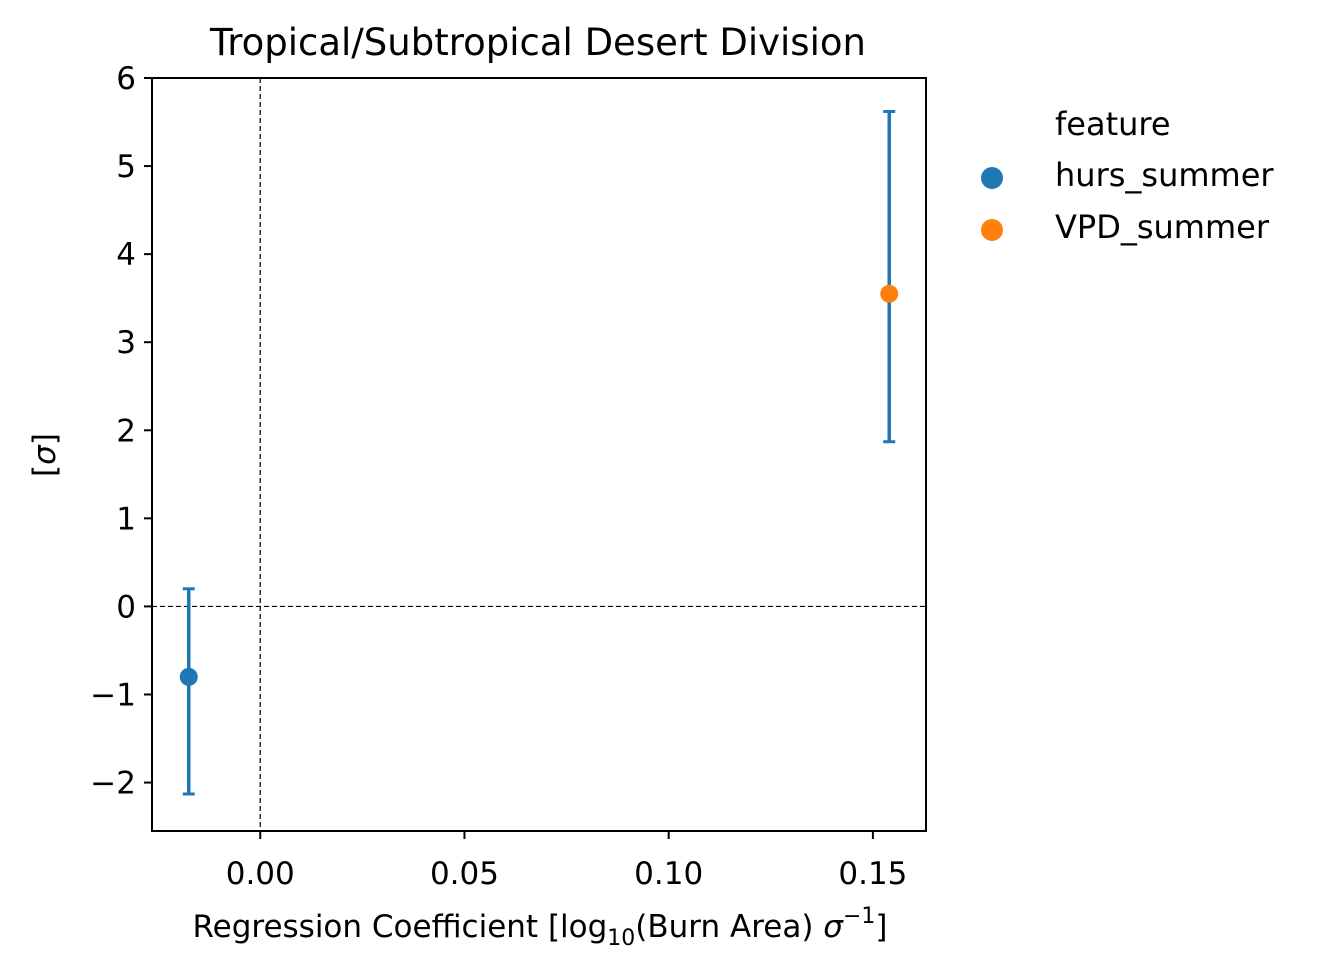  Describe the element at coordinates (621, 938) in the screenshot. I see `x-axis-label-sub: 10` at that location.